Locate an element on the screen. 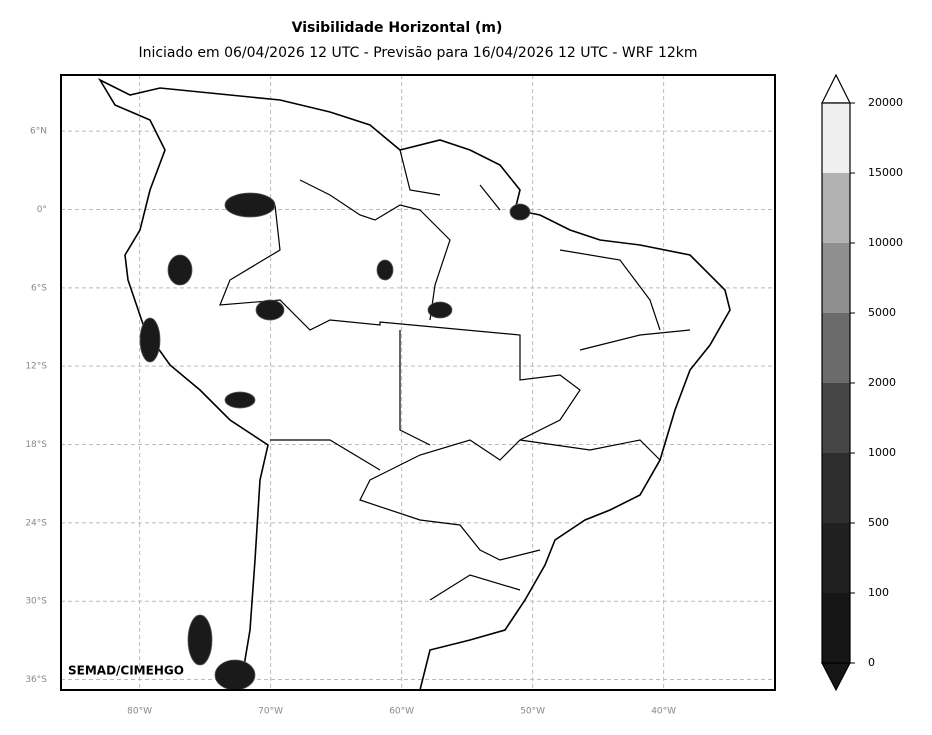 This screenshot has width=932, height=735. lon-label: 70°W is located at coordinates (270, 712).